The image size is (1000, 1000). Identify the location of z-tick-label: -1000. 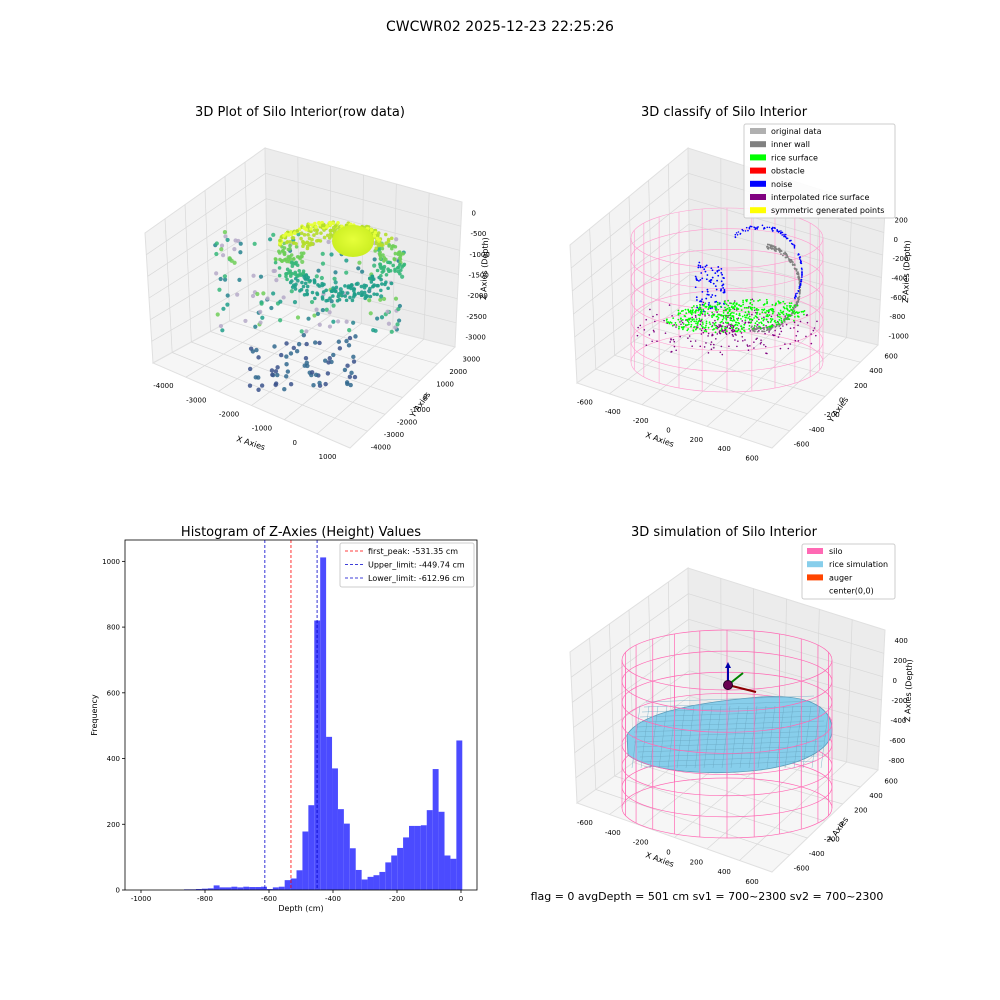
(480, 255).